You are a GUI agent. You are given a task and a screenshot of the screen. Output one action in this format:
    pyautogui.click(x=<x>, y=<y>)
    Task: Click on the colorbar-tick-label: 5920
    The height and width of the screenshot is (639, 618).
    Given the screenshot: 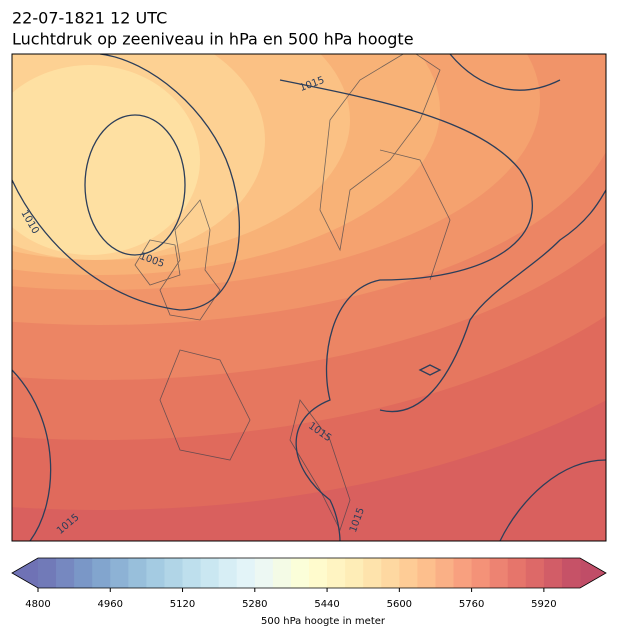 What is the action you would take?
    pyautogui.click(x=543, y=604)
    